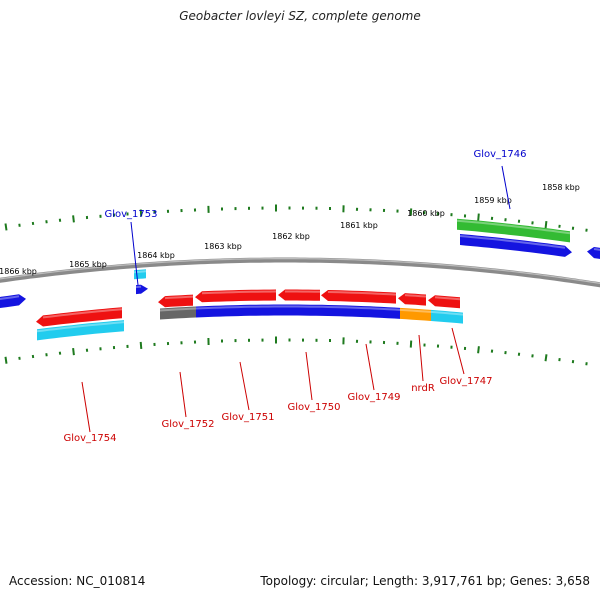  Describe the element at coordinates (156, 255) in the screenshot. I see `scale-label: 1864 kbp` at that location.